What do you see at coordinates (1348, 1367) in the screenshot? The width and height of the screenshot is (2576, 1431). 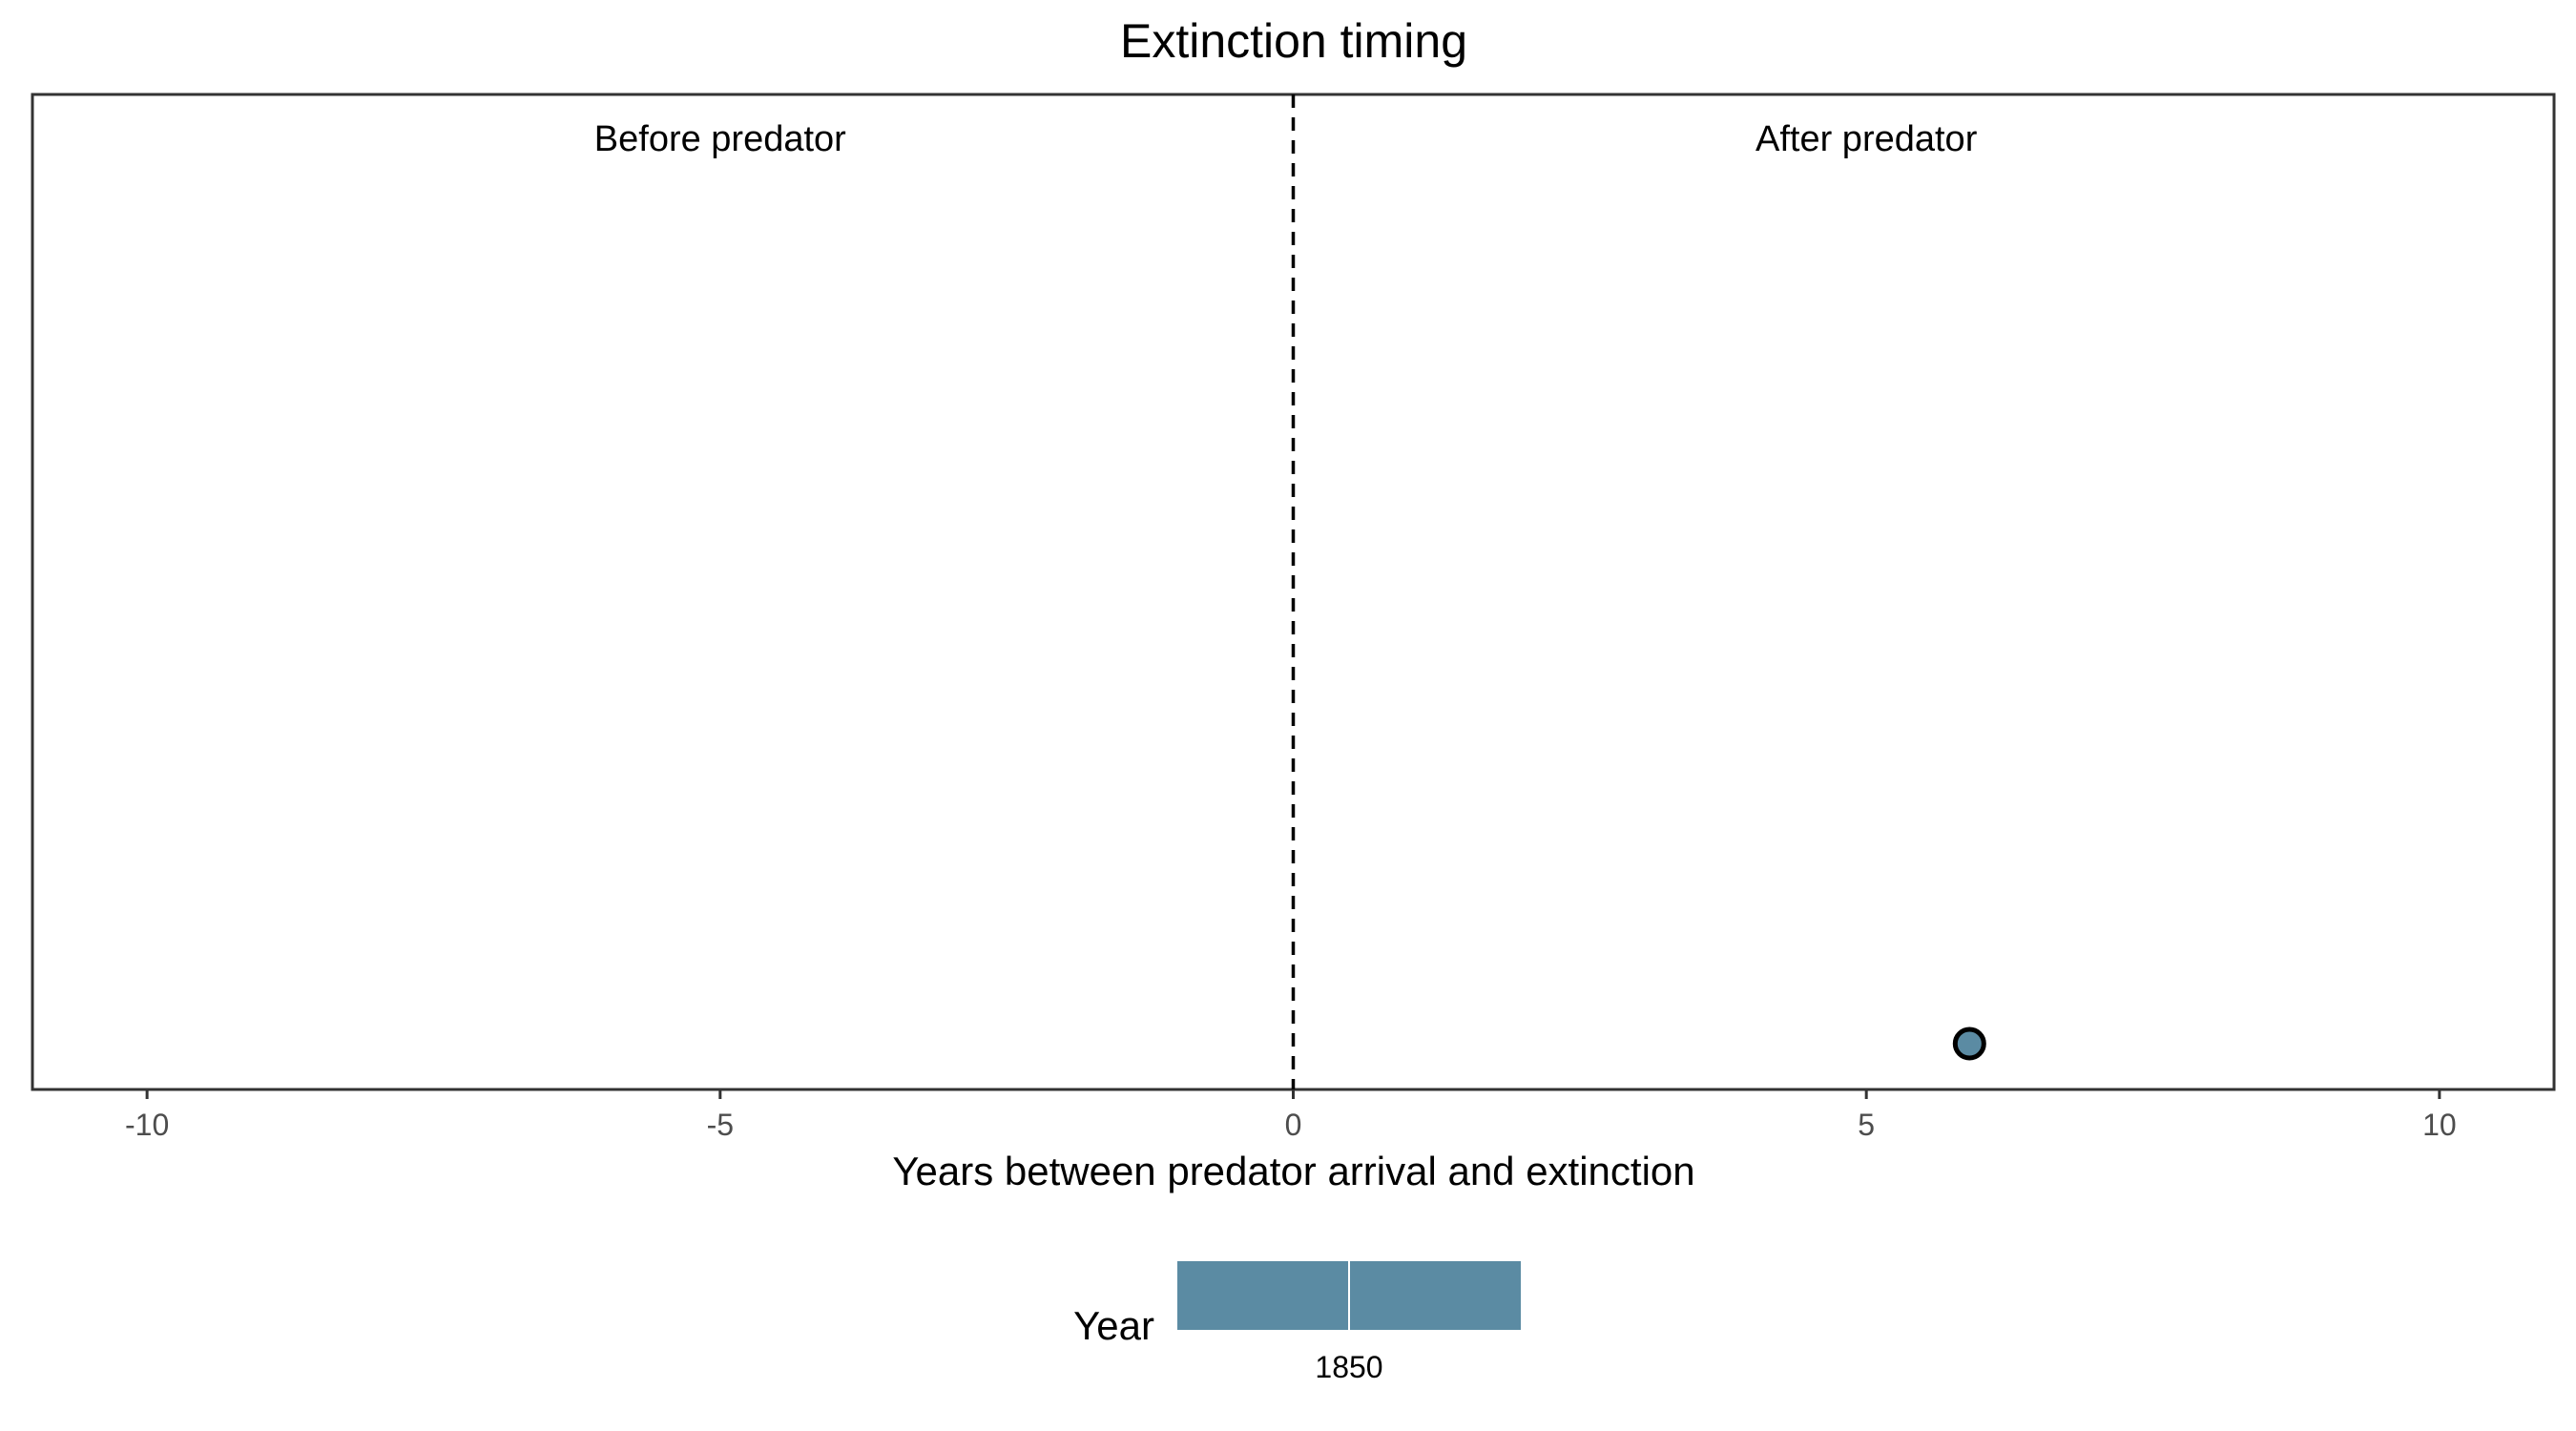 I see `legend-tick-label: 1850` at bounding box center [1348, 1367].